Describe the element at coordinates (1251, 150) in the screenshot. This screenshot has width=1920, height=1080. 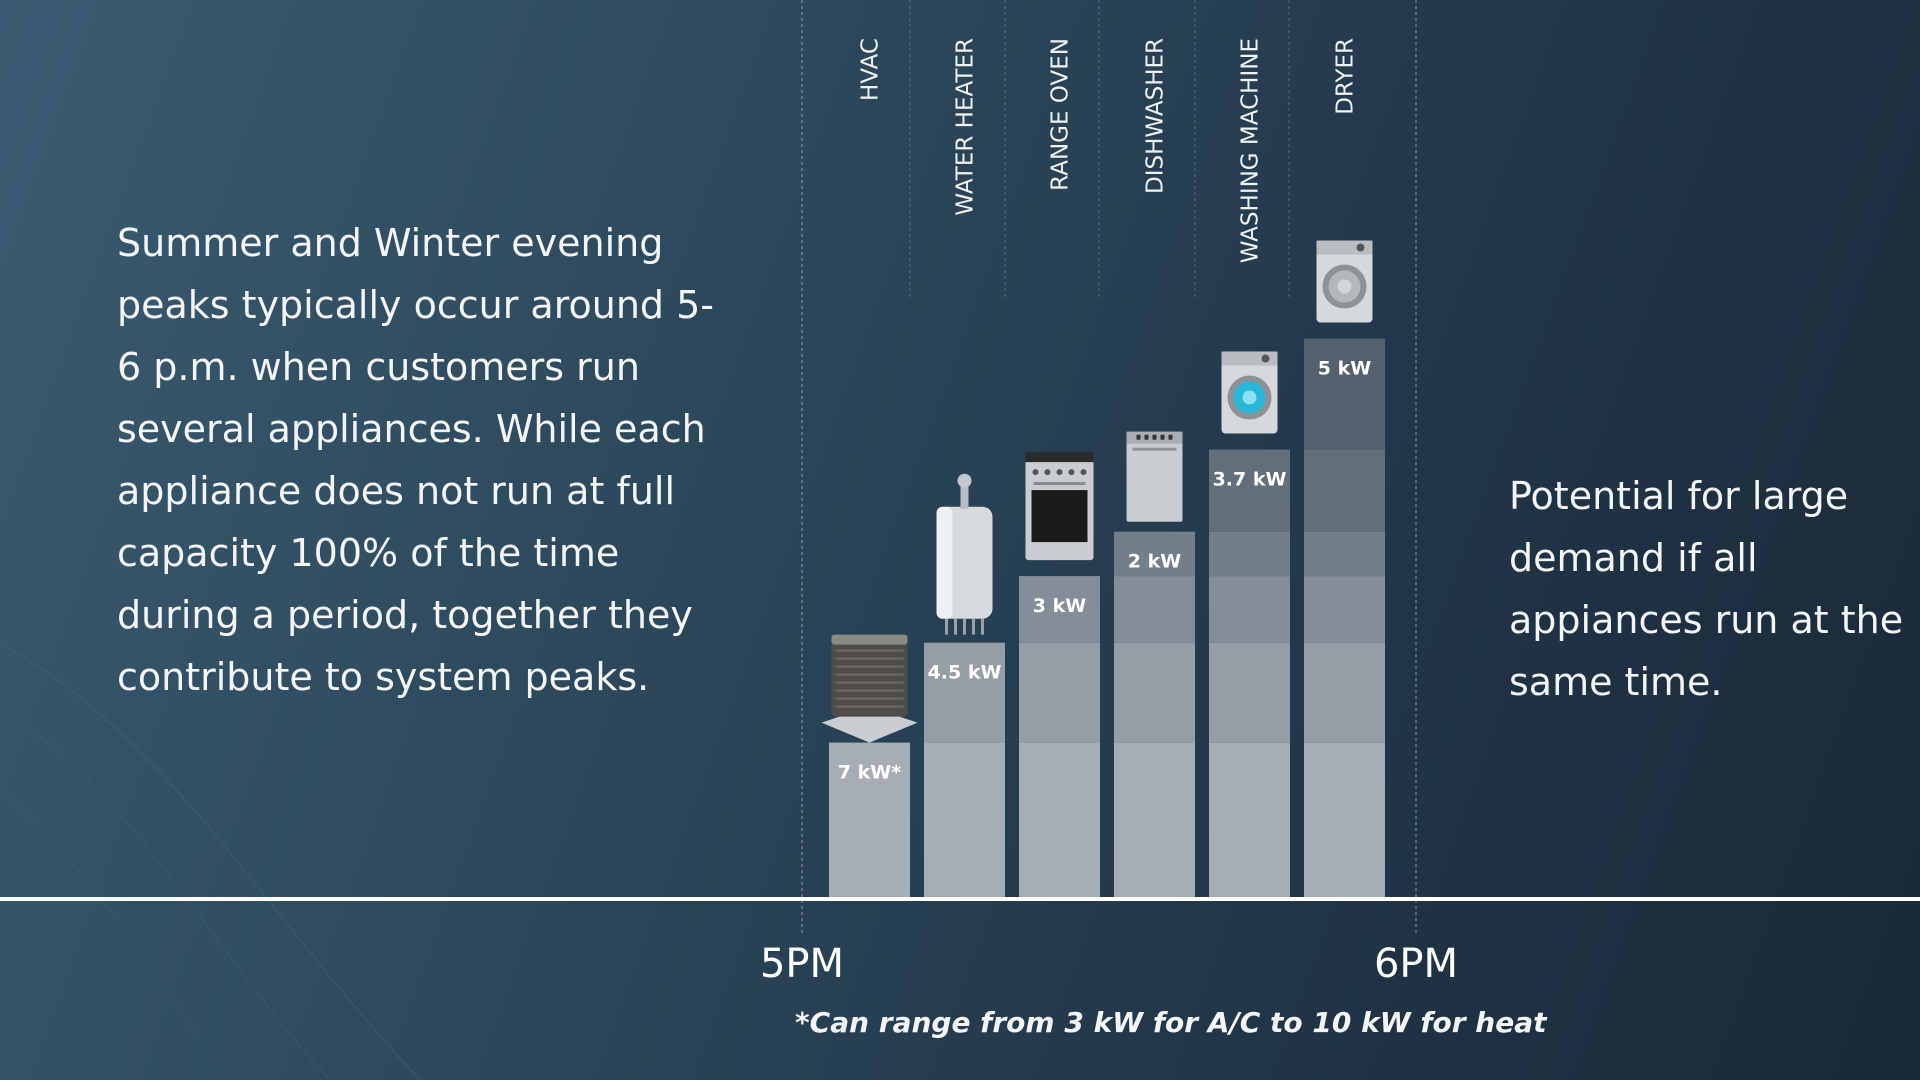
I see `category-label: WASHING MACHINE` at that location.